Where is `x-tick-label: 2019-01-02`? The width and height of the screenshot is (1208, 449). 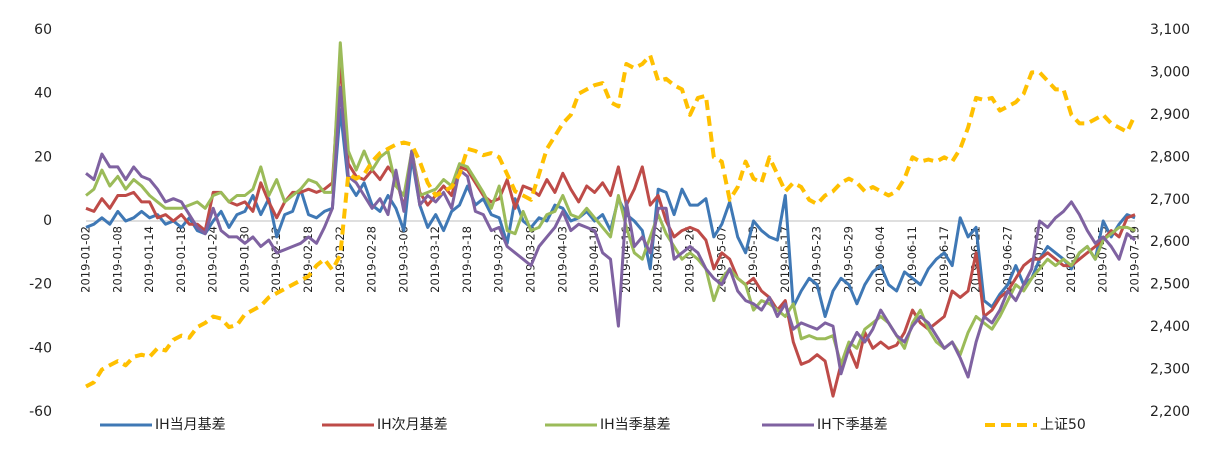
x-tick-label: 2019-01-02 is located at coordinates (86, 259).